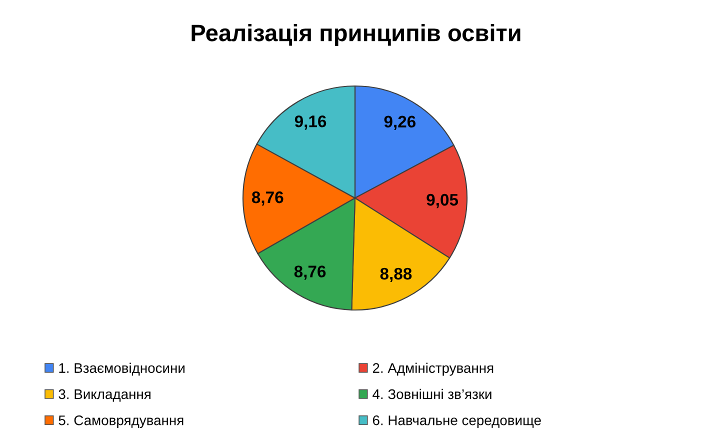  I want to click on legend-label: 4. Зовнішні зв’язки, so click(432, 394).